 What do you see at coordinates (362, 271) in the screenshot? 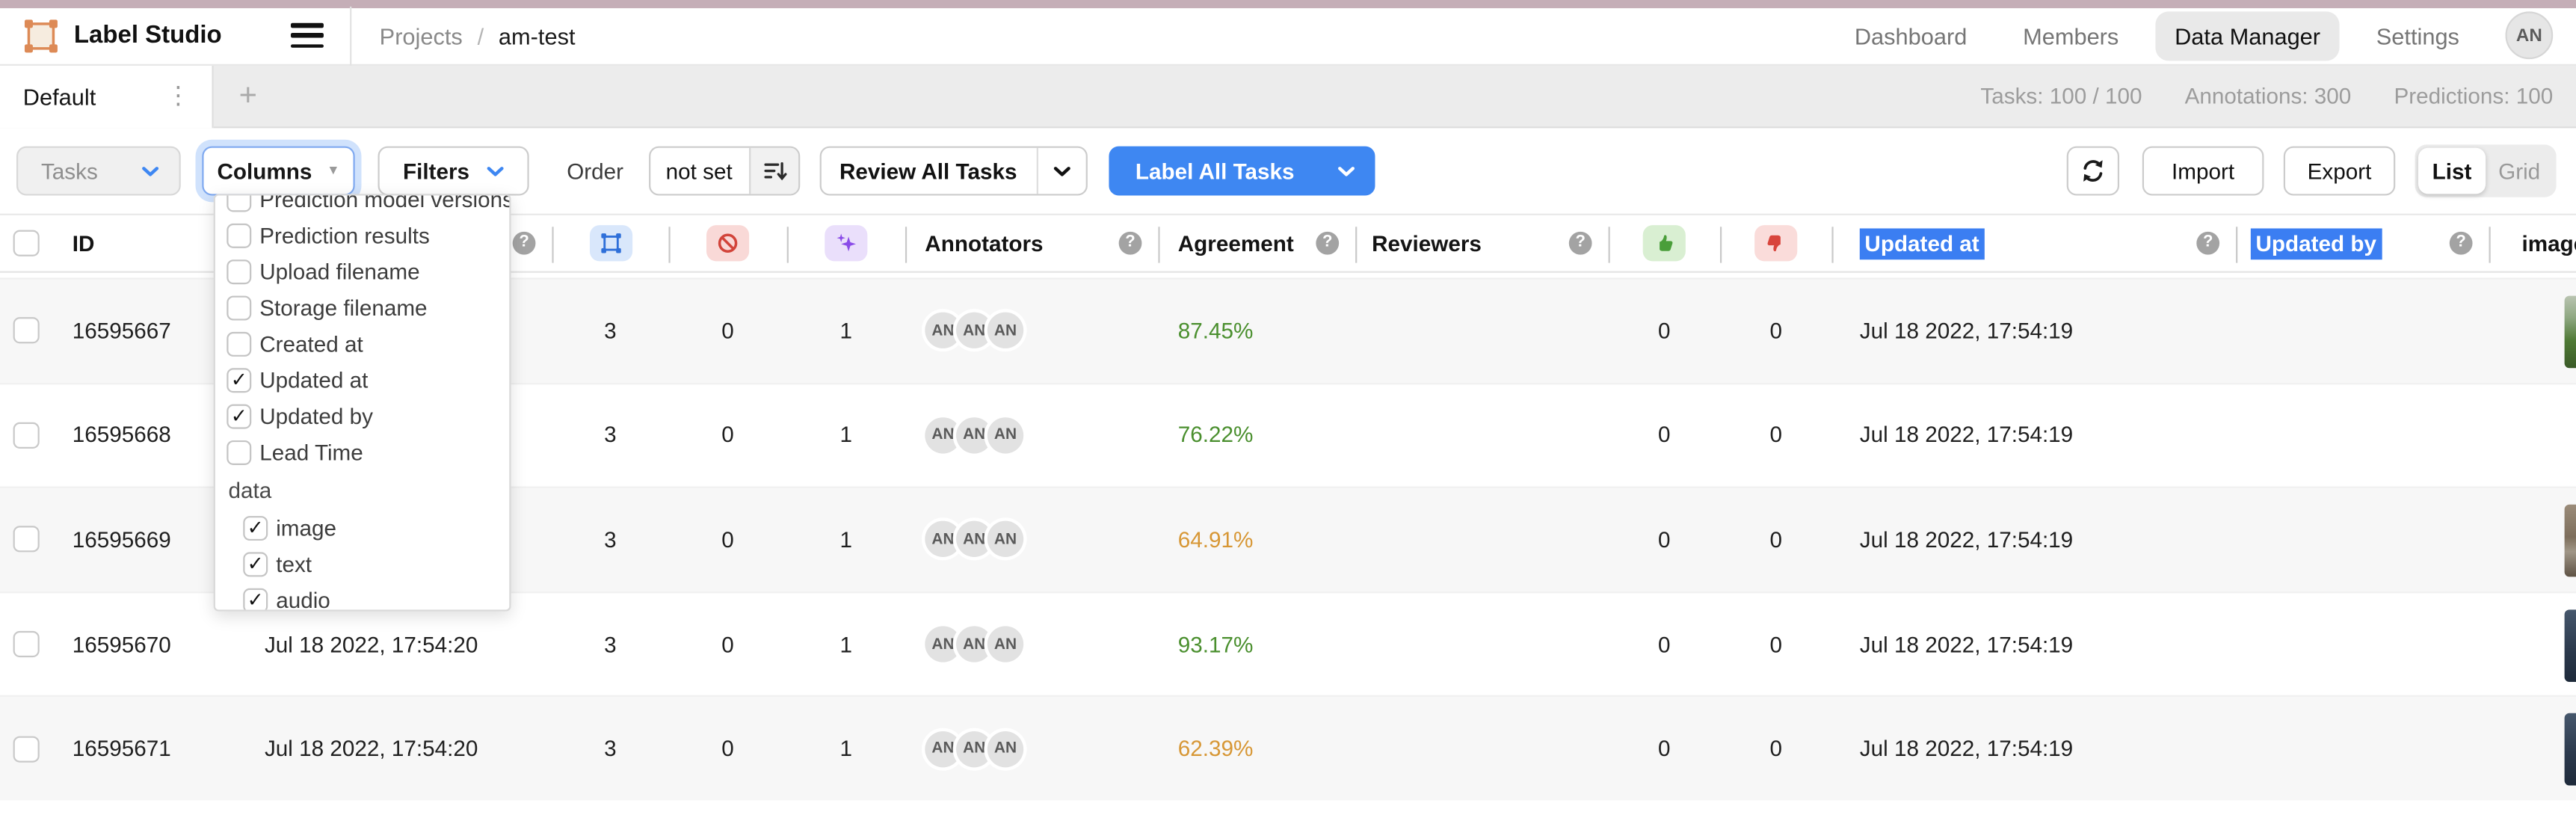
I see `column-toggle-item: Upload filename` at bounding box center [362, 271].